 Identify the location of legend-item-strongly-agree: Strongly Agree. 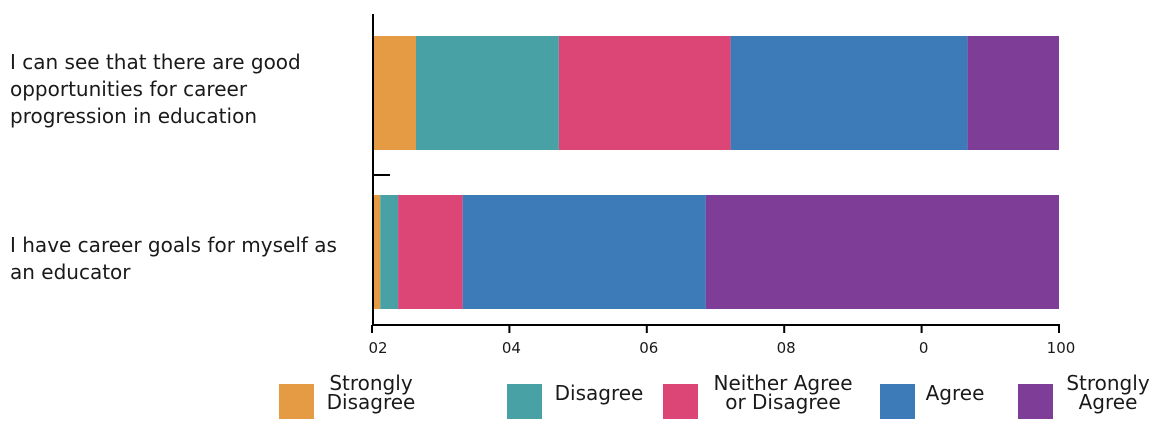
(1088, 400).